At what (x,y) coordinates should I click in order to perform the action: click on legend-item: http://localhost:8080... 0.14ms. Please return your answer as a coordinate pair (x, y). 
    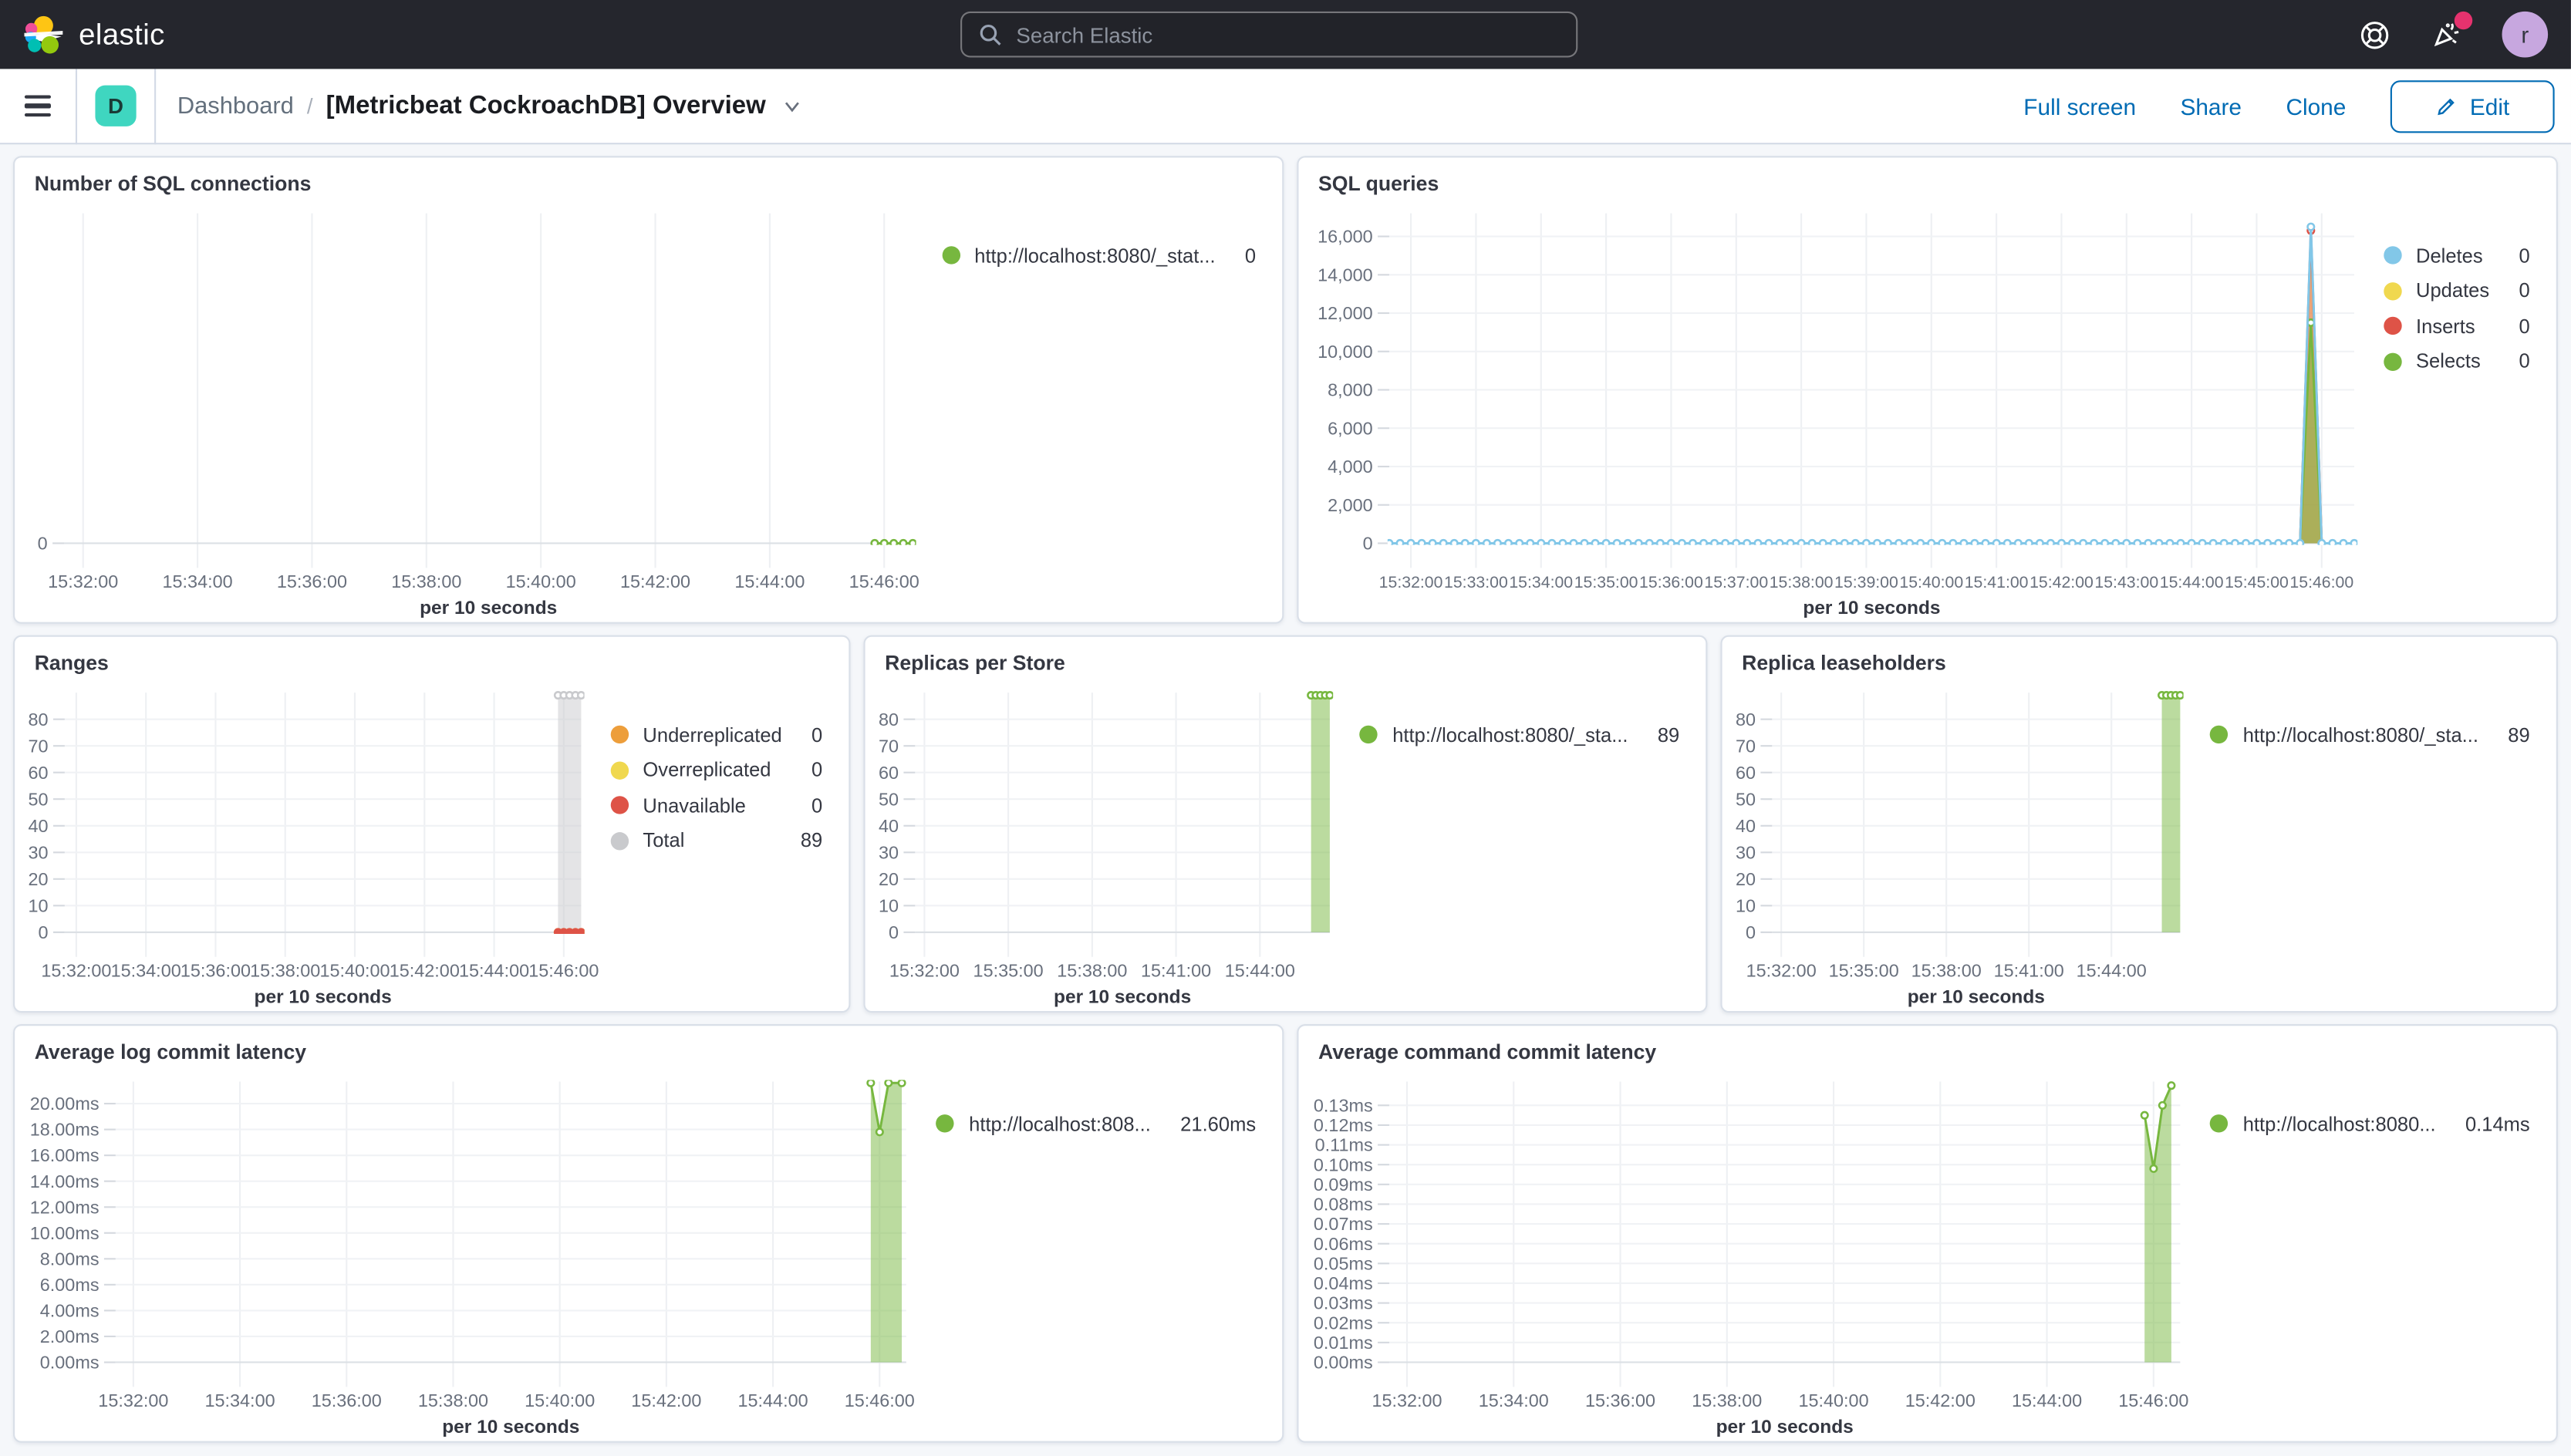
    Looking at the image, I should click on (2370, 1123).